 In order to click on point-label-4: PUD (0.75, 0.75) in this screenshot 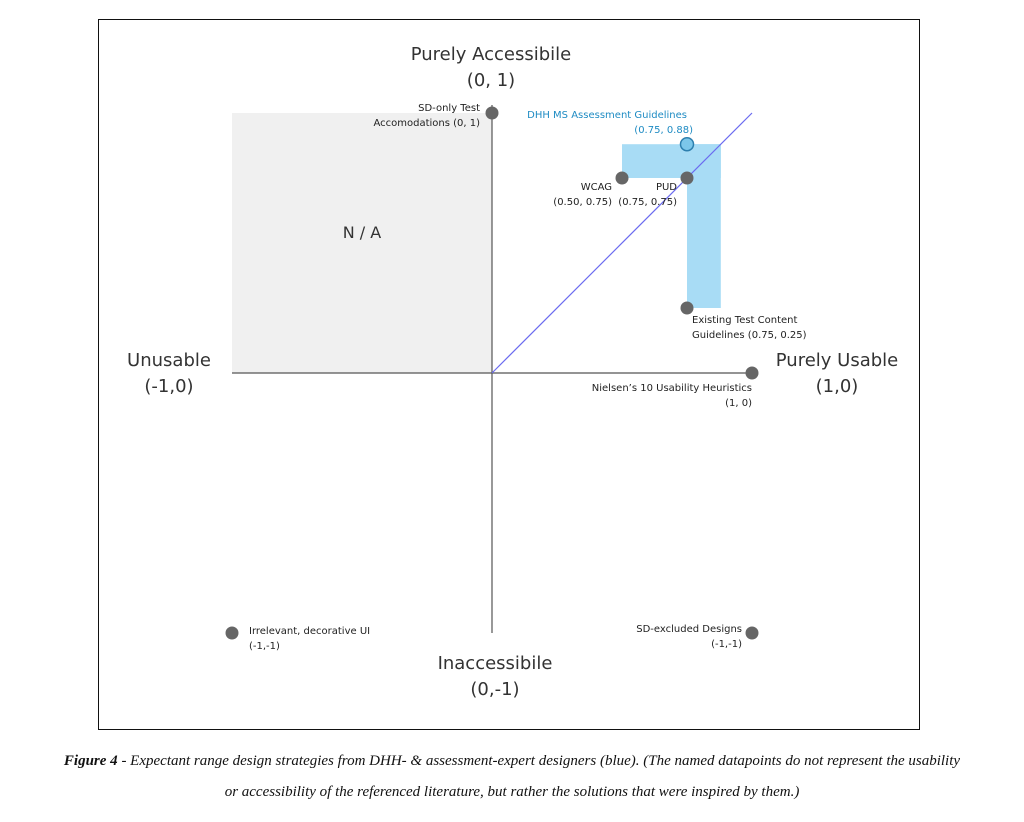, I will do `click(647, 195)`.